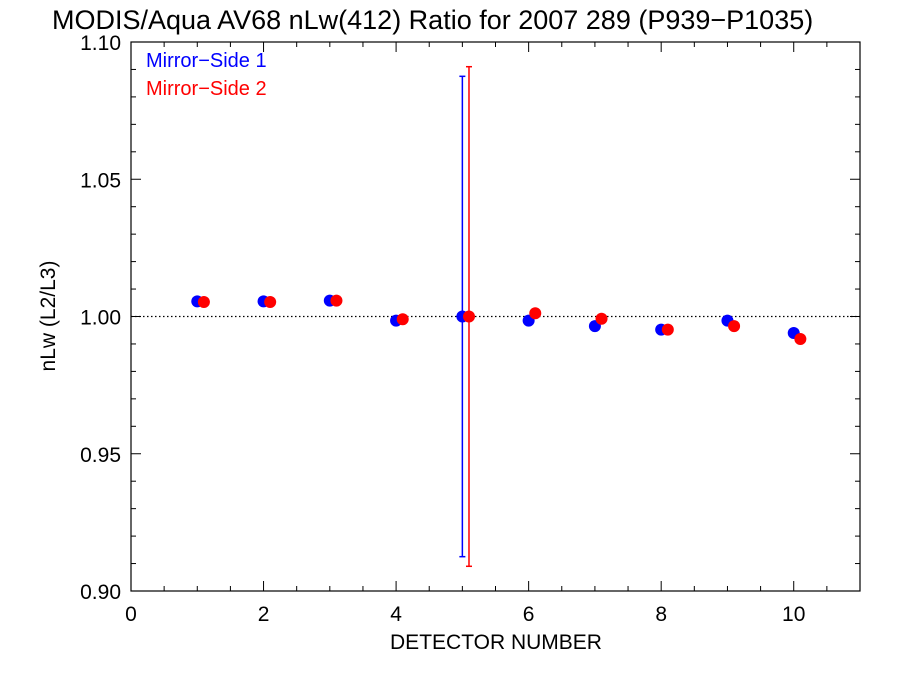 Image resolution: width=900 pixels, height=675 pixels. Describe the element at coordinates (100, 592) in the screenshot. I see `y-tick-label: 0.90` at that location.